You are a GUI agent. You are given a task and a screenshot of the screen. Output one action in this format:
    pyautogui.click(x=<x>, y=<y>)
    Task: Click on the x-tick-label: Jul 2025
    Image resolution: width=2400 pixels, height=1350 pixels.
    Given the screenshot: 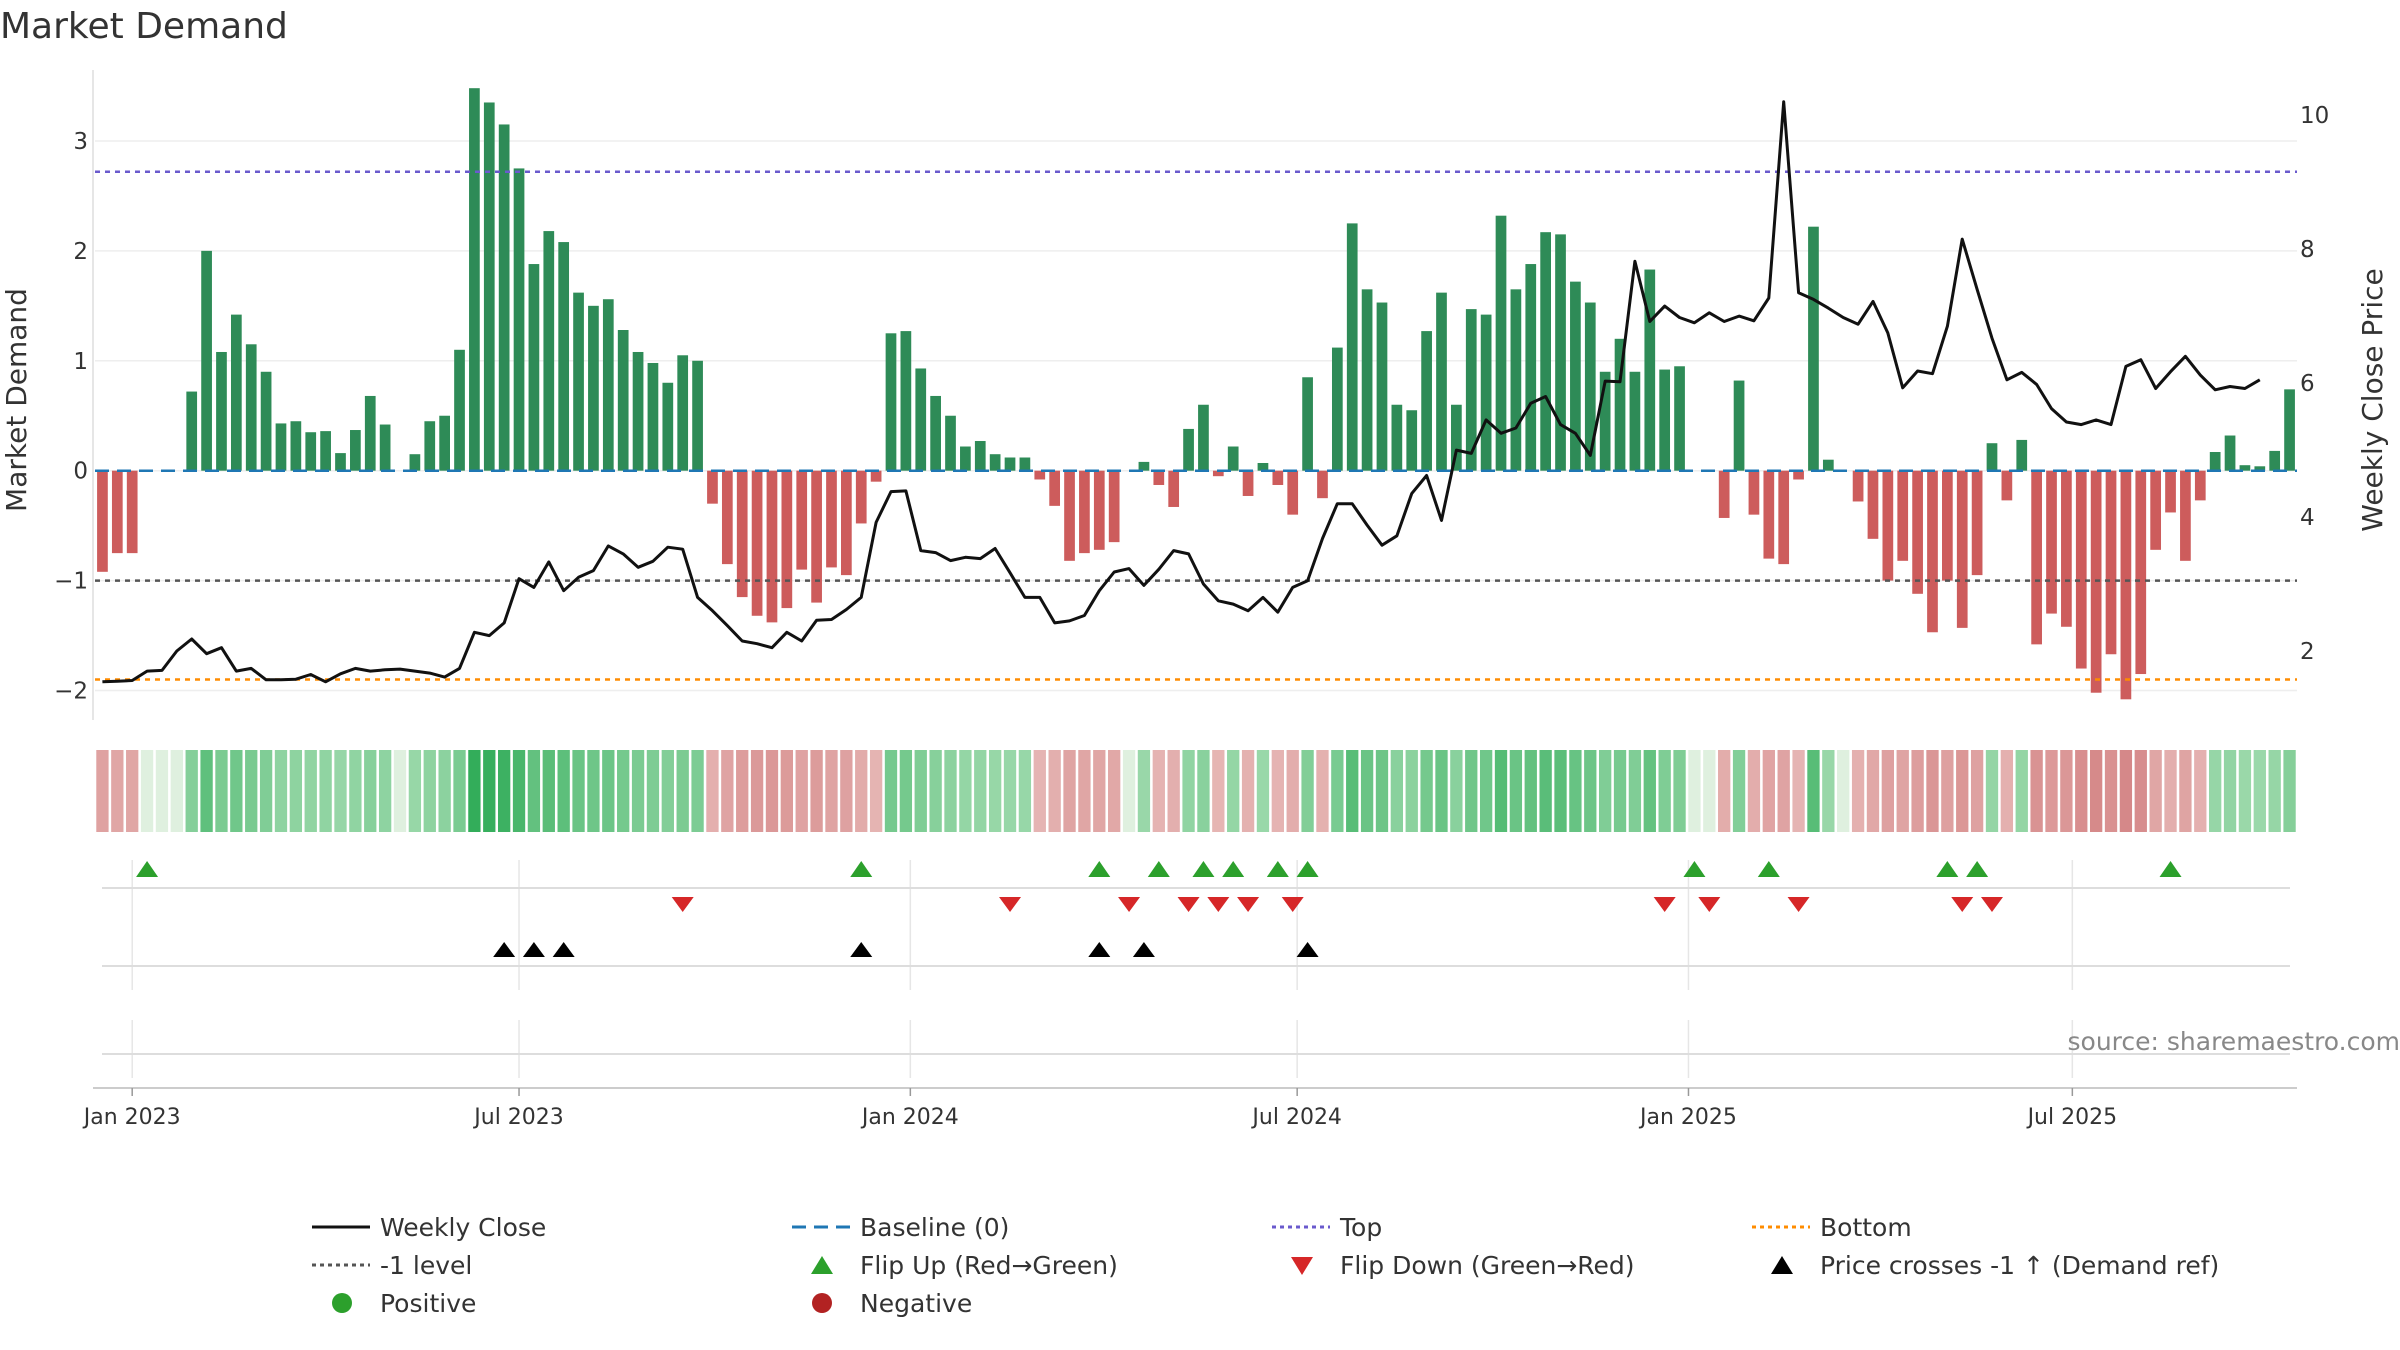 What is the action you would take?
    pyautogui.click(x=2072, y=1117)
    